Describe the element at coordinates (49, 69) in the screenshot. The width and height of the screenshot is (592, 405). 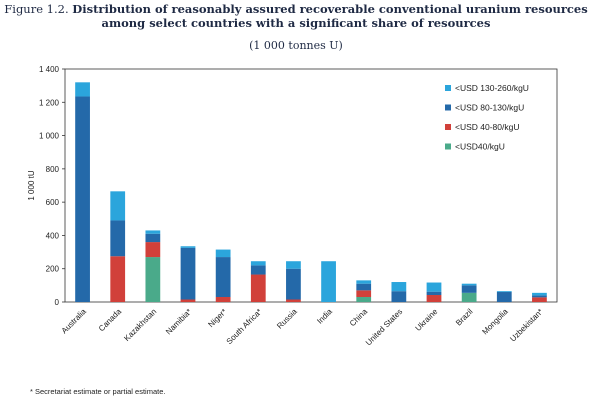
I see `y-tick-label: 1 400` at that location.